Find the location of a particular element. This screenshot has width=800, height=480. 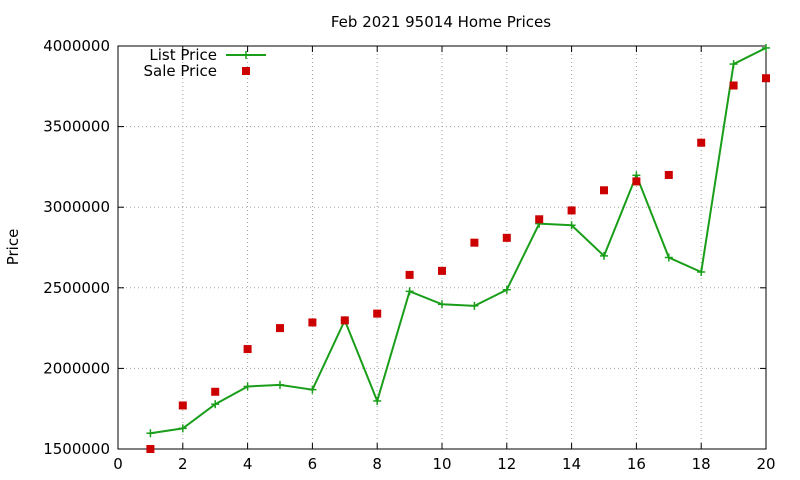

legend-item: List Price is located at coordinates (207, 55).